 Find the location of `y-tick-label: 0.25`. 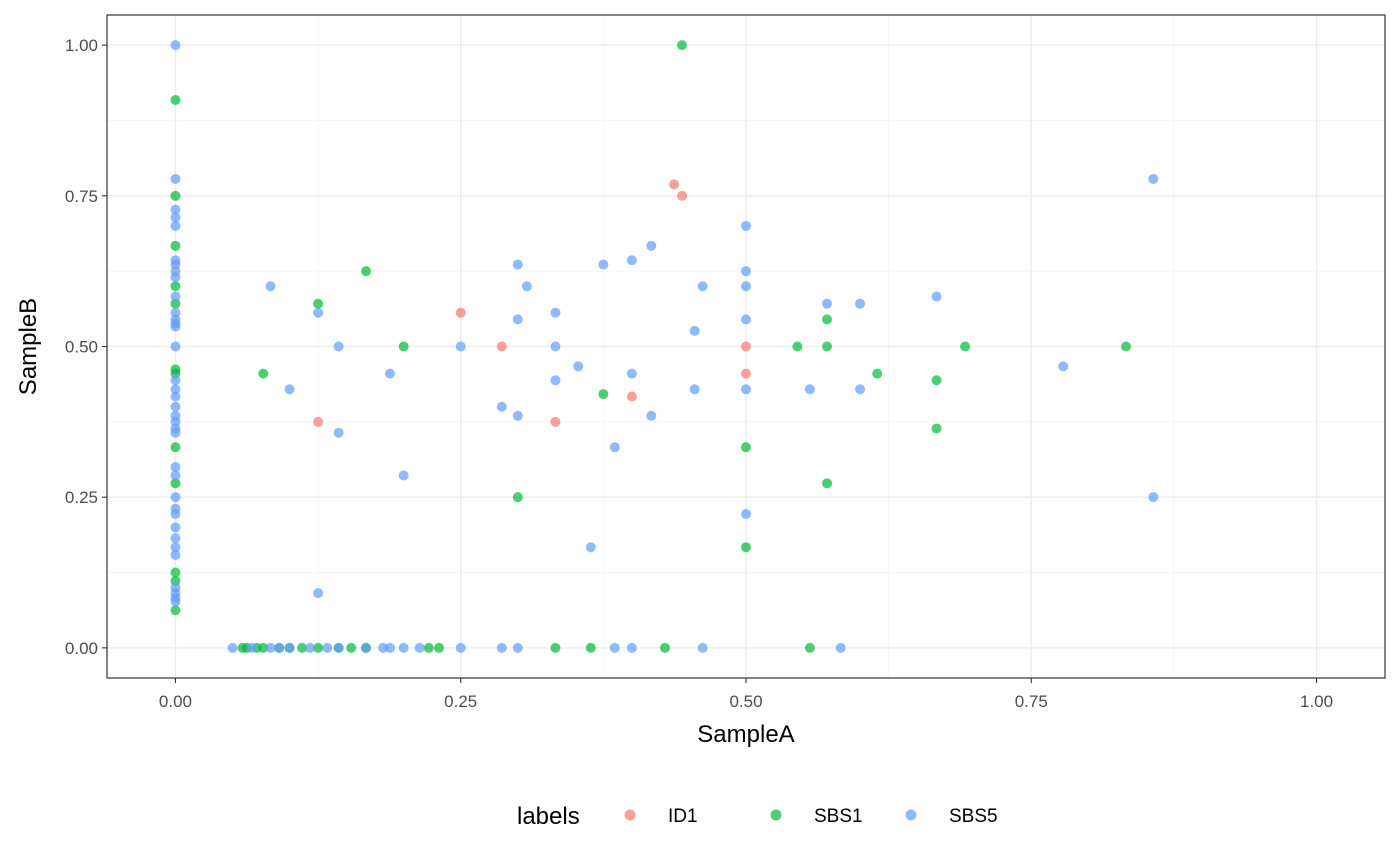

y-tick-label: 0.25 is located at coordinates (81, 497).